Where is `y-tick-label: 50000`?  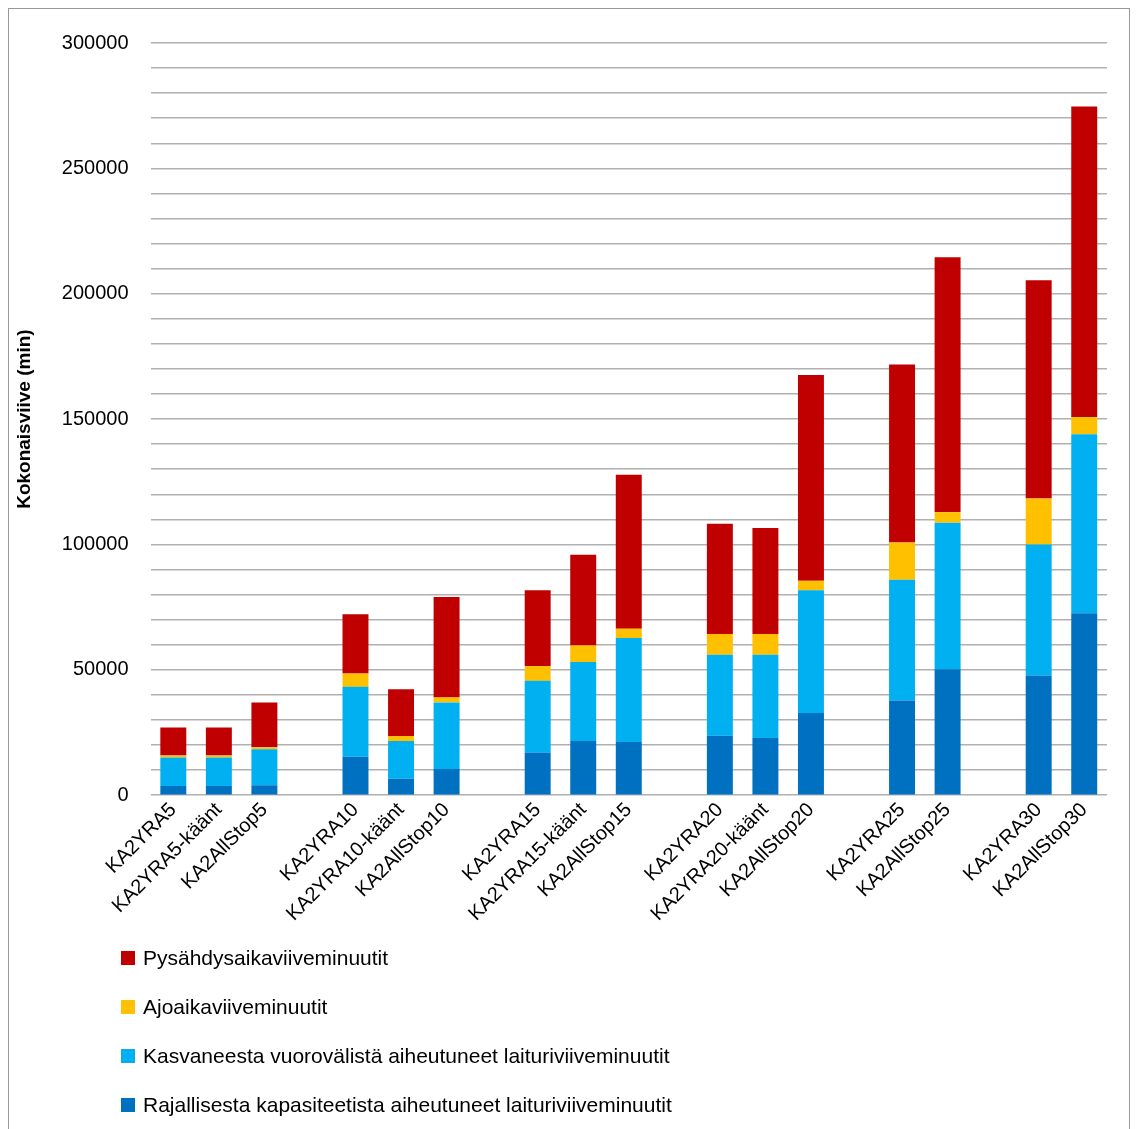
y-tick-label: 50000 is located at coordinates (100, 668).